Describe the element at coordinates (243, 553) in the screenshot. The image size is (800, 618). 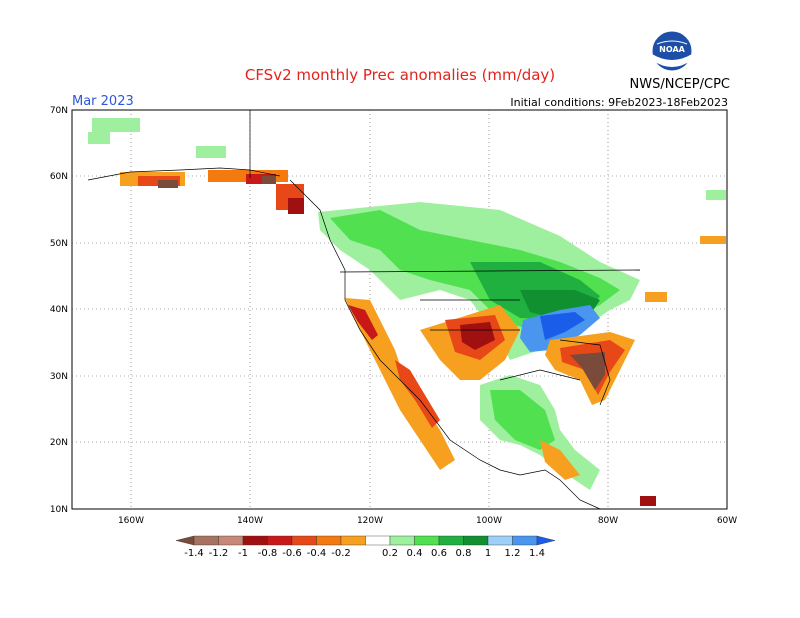
I see `legend-tick-label: -1` at that location.